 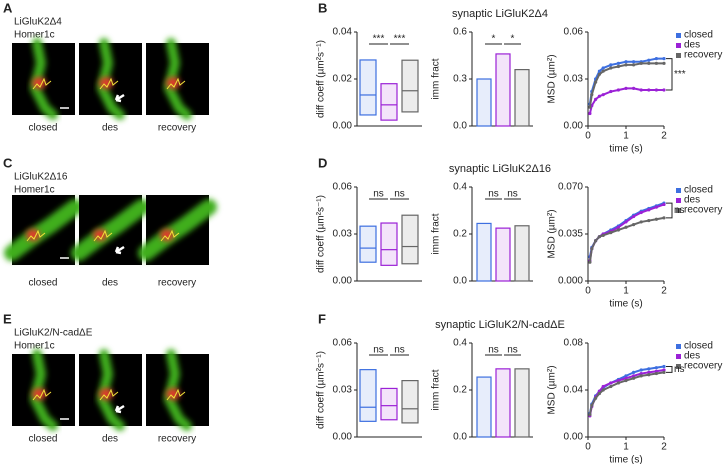 What do you see at coordinates (703, 366) in the screenshot?
I see `legend-label: recovery` at bounding box center [703, 366].